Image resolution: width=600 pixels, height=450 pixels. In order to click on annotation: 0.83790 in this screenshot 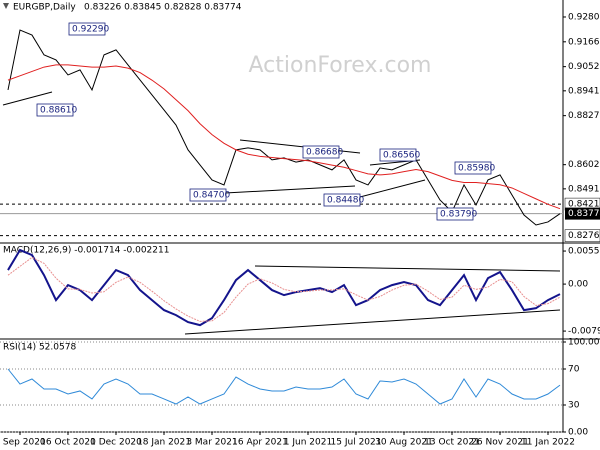, I will do `click(458, 215)`.